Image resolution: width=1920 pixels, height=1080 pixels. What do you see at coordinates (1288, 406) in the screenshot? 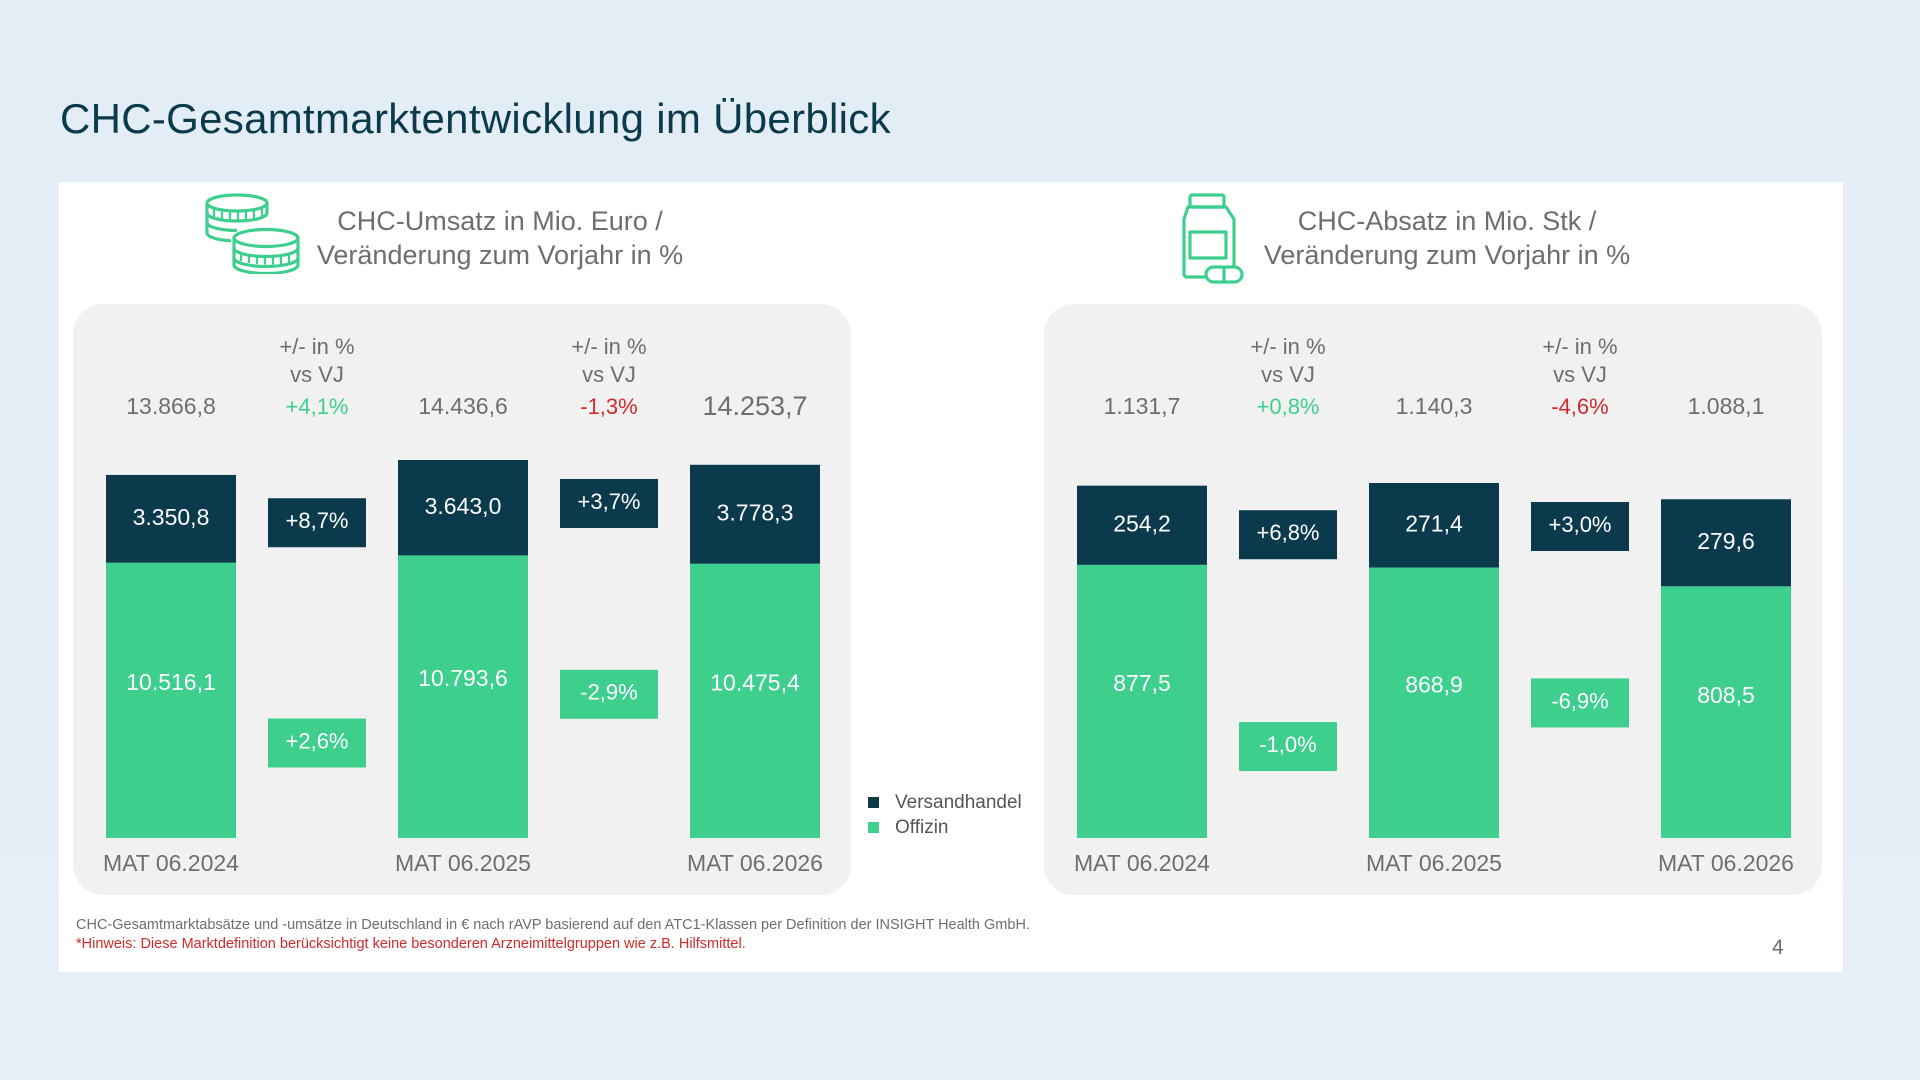
I see `change-total-label: +0,8%` at bounding box center [1288, 406].